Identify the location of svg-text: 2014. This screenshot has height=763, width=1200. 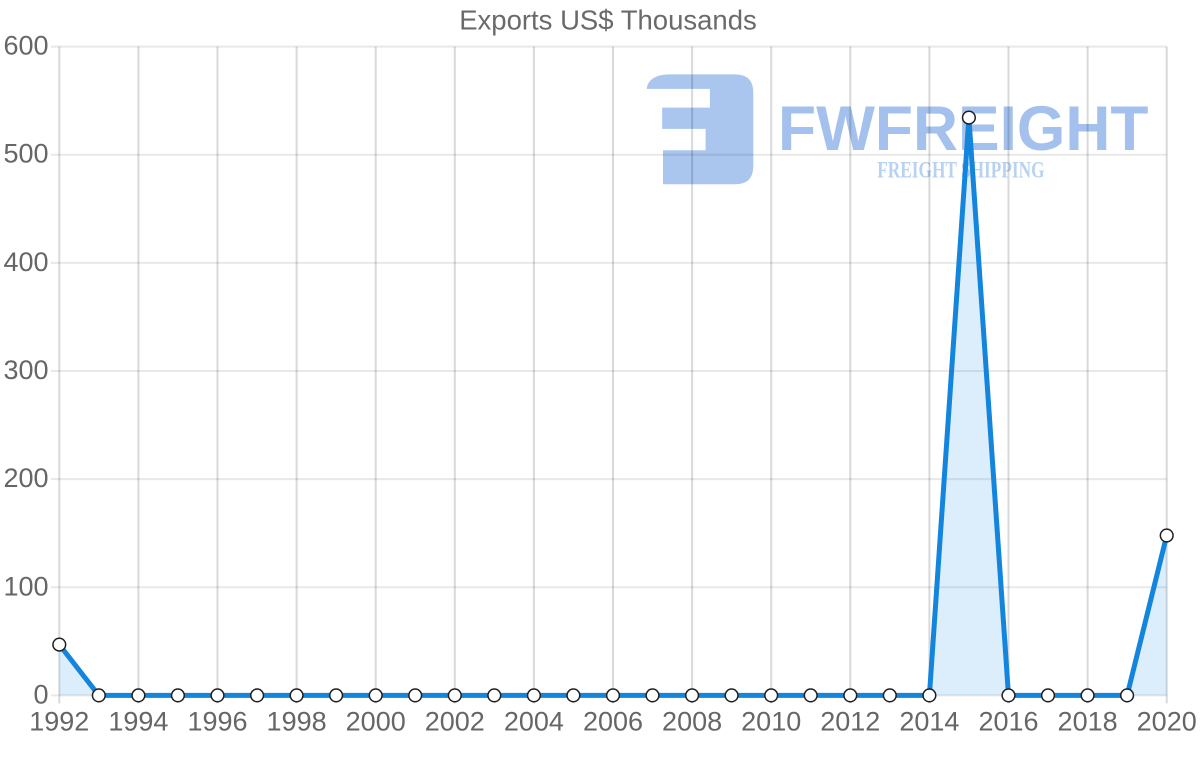
(929, 722).